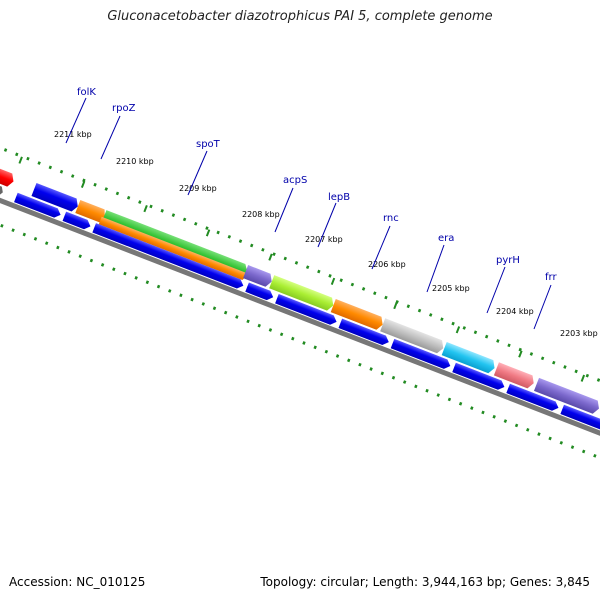 The image size is (600, 600). Describe the element at coordinates (124, 108) in the screenshot. I see `gene-label-rpoZ: rpoZ` at that location.